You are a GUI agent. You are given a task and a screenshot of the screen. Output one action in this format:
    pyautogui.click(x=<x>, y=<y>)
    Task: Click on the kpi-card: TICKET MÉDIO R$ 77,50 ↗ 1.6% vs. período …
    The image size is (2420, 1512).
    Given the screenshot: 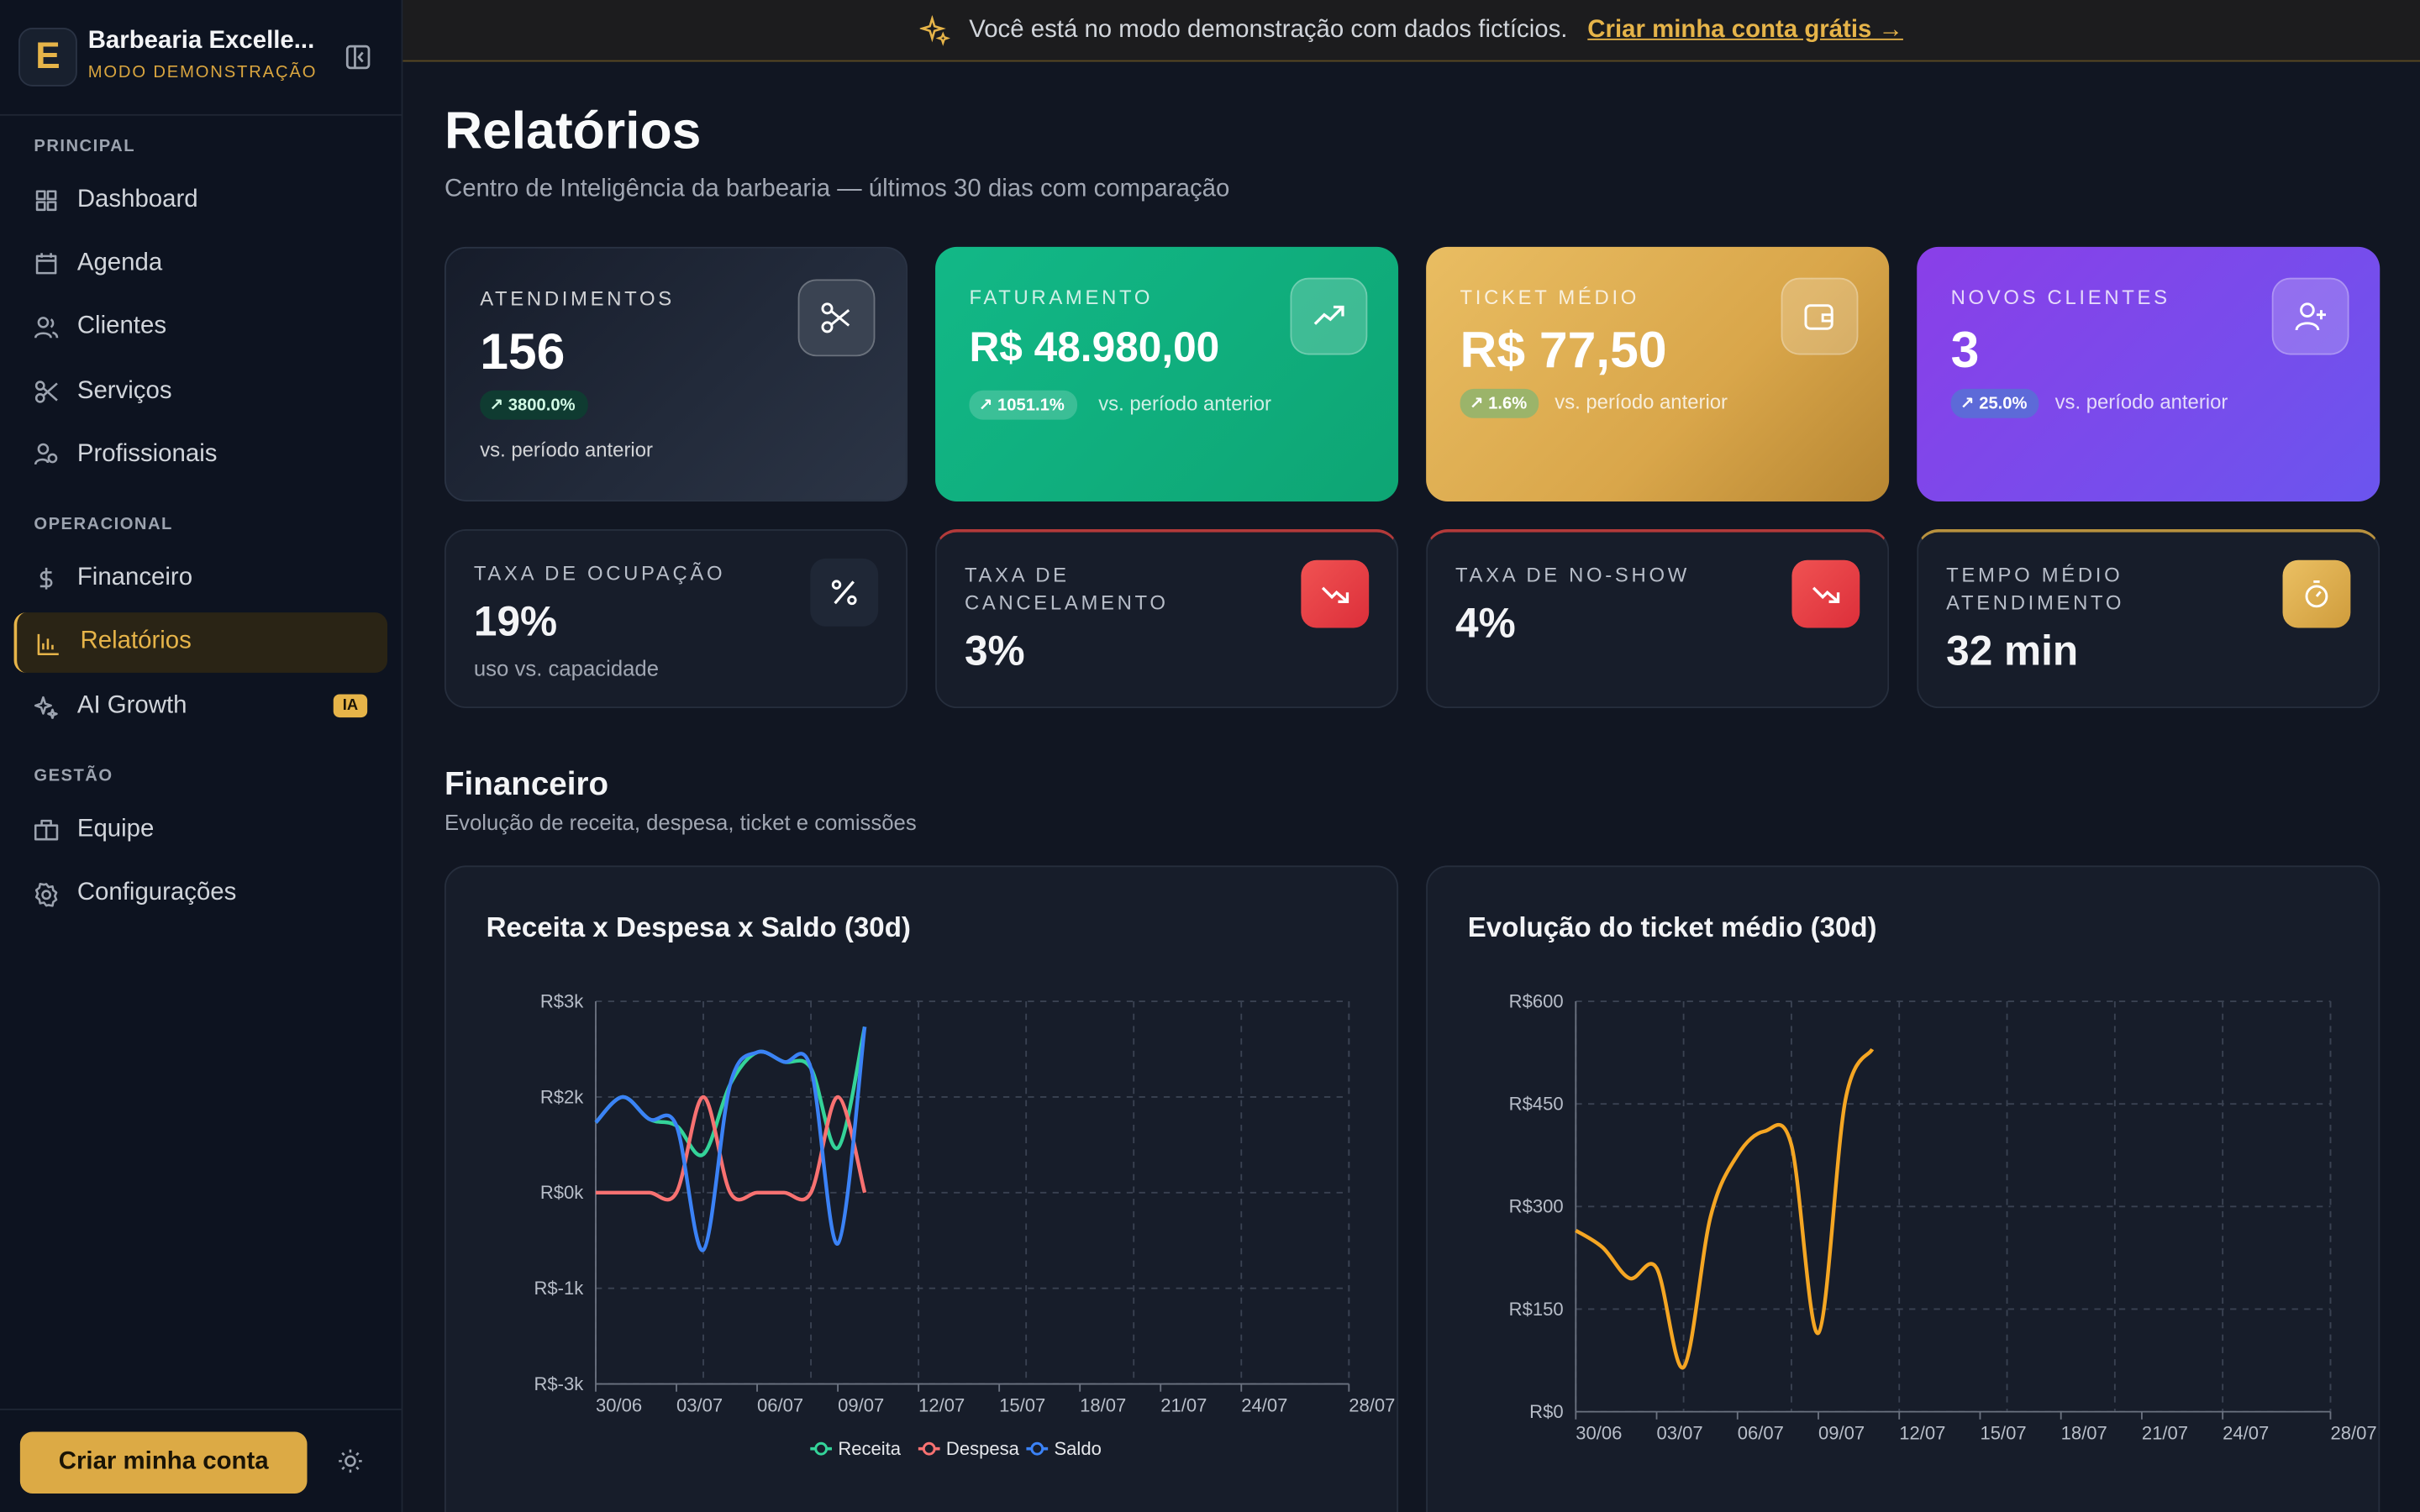 What is the action you would take?
    pyautogui.click(x=1658, y=373)
    